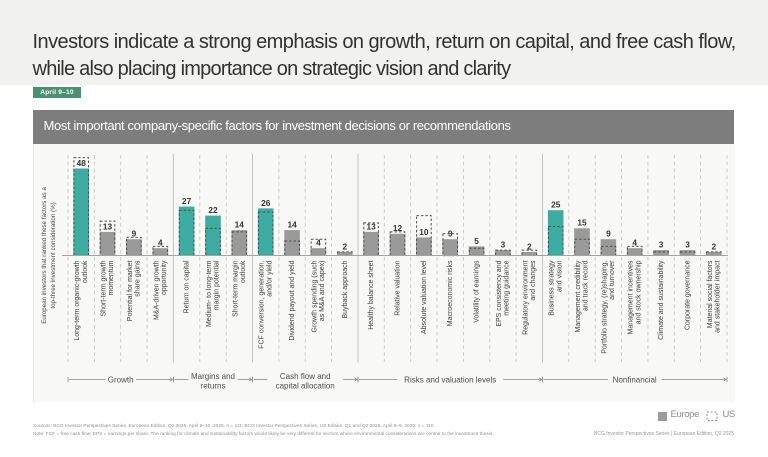  I want to click on svg-text: 27, so click(187, 201).